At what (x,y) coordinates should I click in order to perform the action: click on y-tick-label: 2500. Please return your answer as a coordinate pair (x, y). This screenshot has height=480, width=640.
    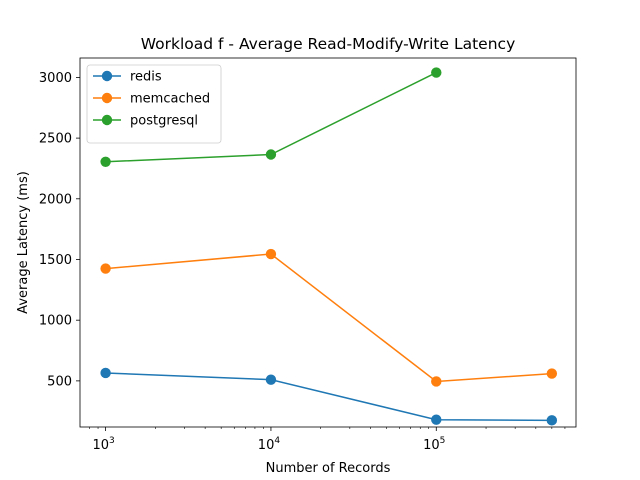
    Looking at the image, I should click on (55, 139).